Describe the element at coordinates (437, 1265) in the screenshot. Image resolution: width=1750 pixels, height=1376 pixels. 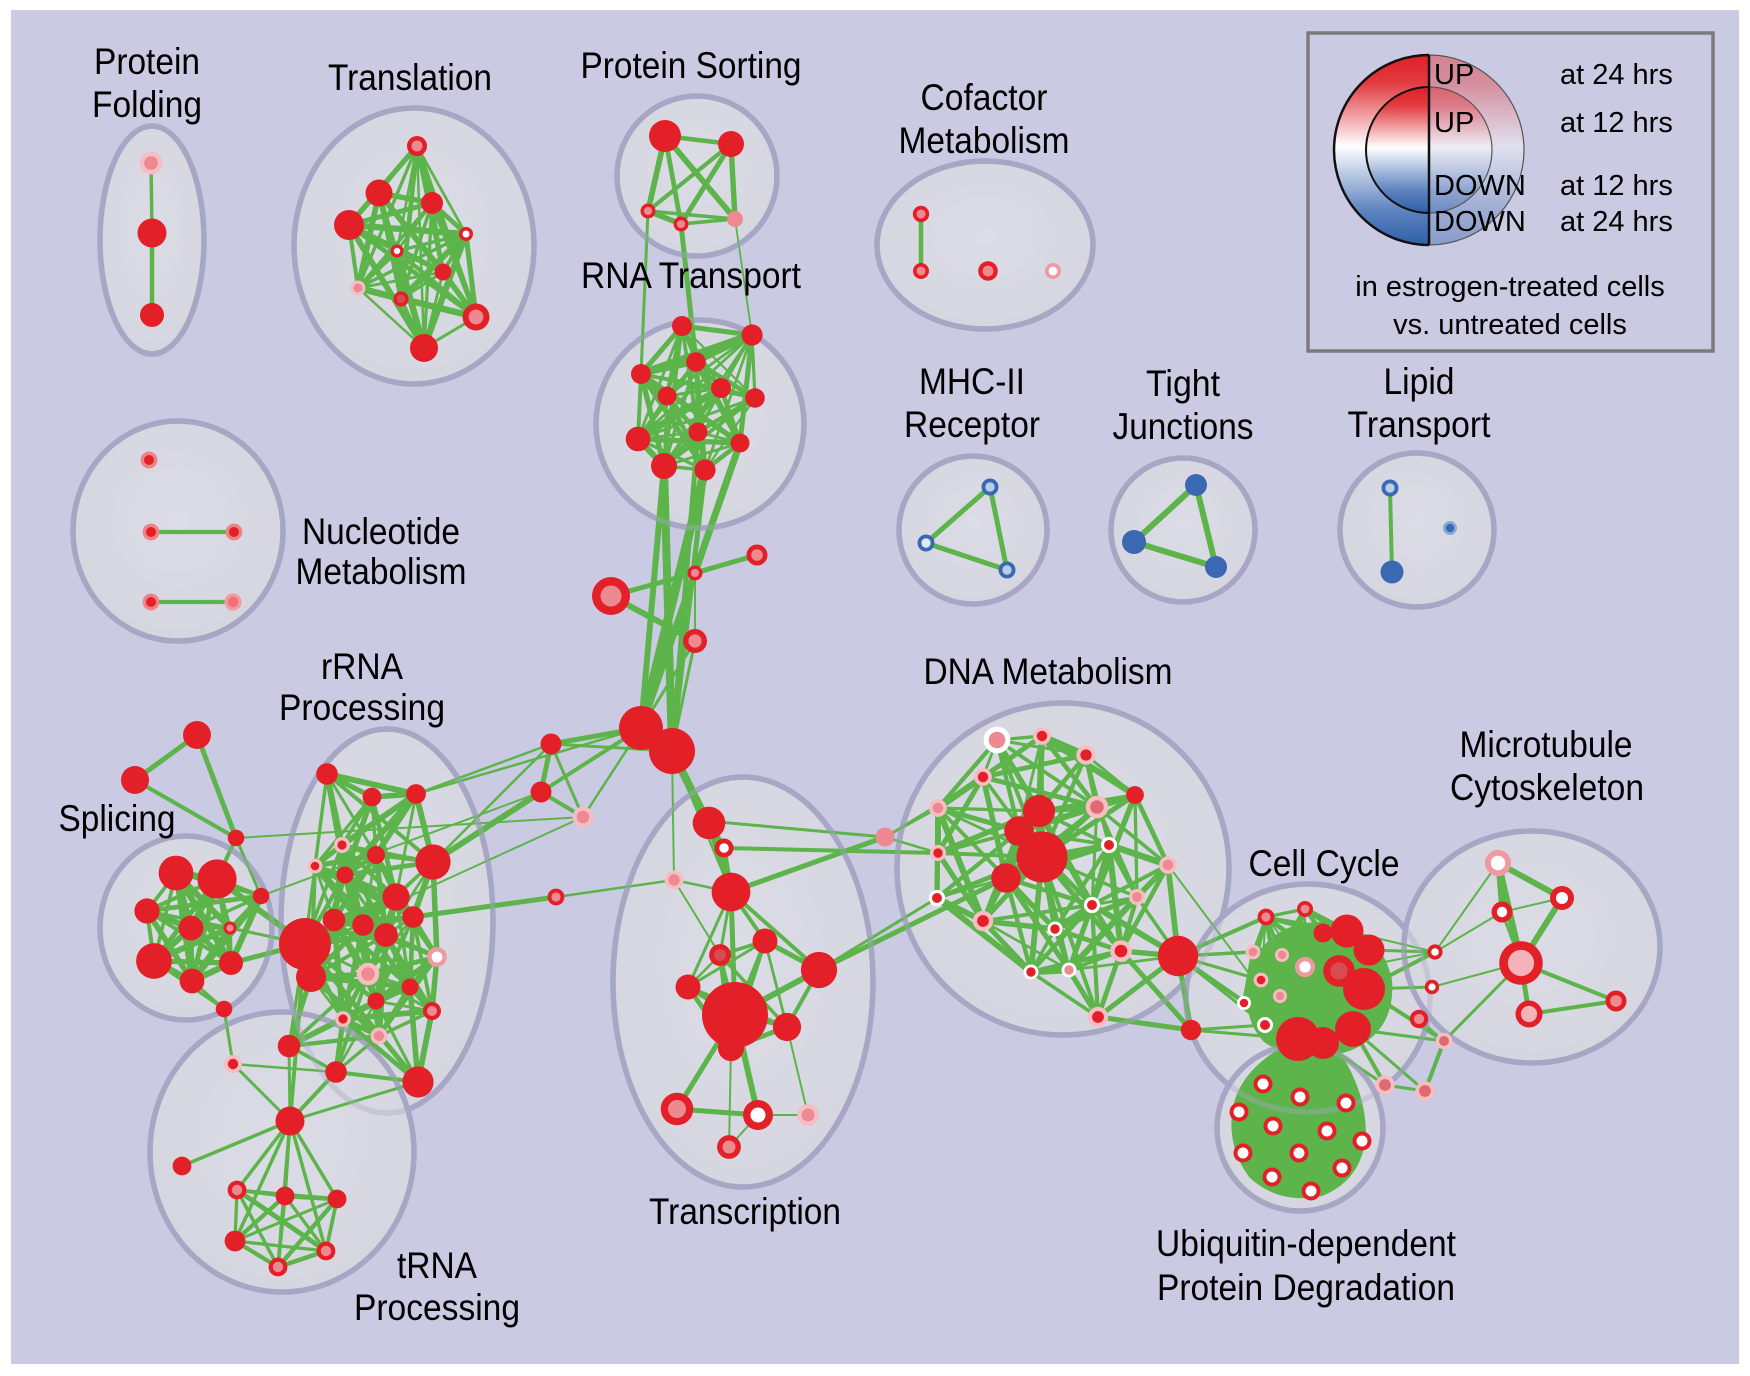
I see `svg-text: tRNA` at that location.